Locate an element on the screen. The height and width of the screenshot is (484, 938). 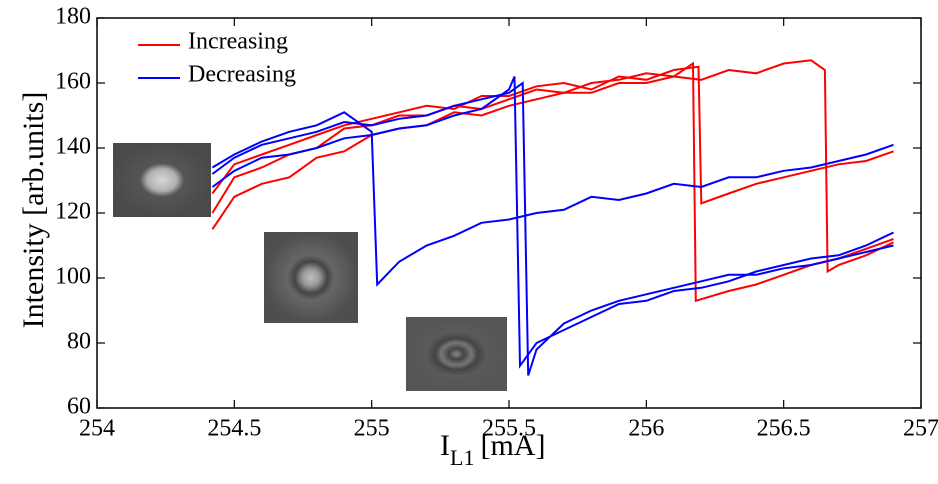
x-axis-label-subscript: L1 is located at coordinates (462, 457).